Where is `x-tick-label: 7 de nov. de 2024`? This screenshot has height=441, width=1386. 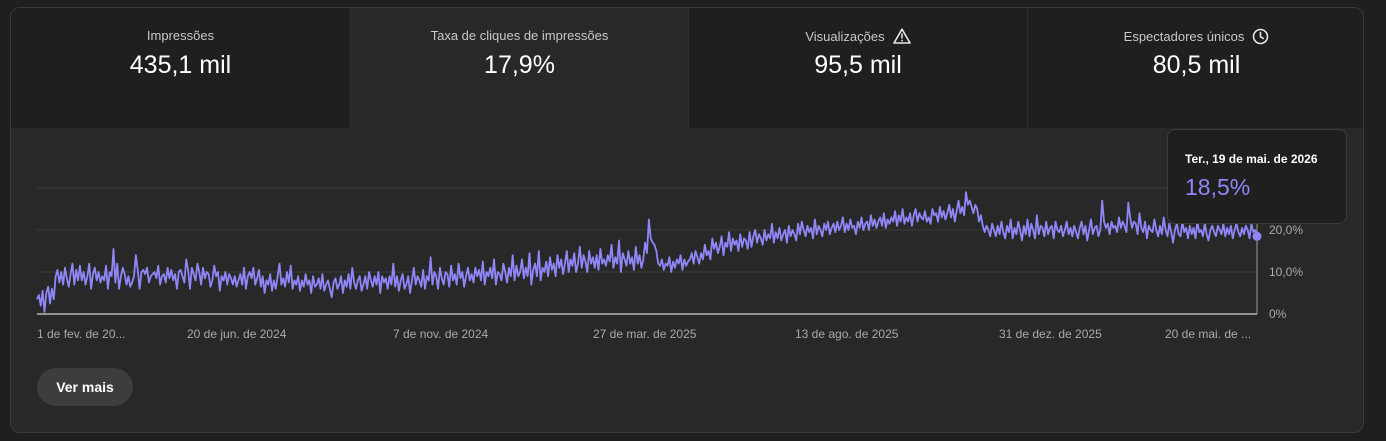
x-tick-label: 7 de nov. de 2024 is located at coordinates (441, 334).